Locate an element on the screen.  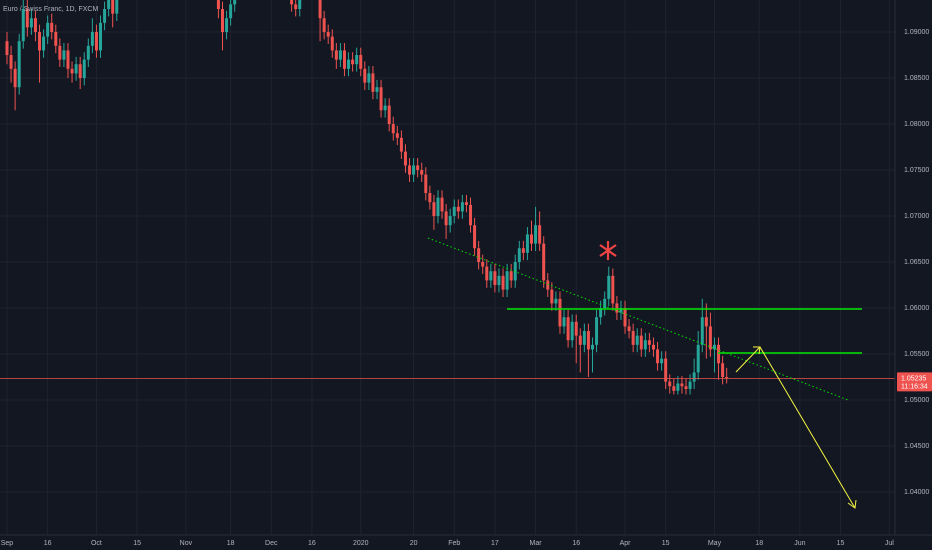
x-tick-label: Dec is located at coordinates (271, 543).